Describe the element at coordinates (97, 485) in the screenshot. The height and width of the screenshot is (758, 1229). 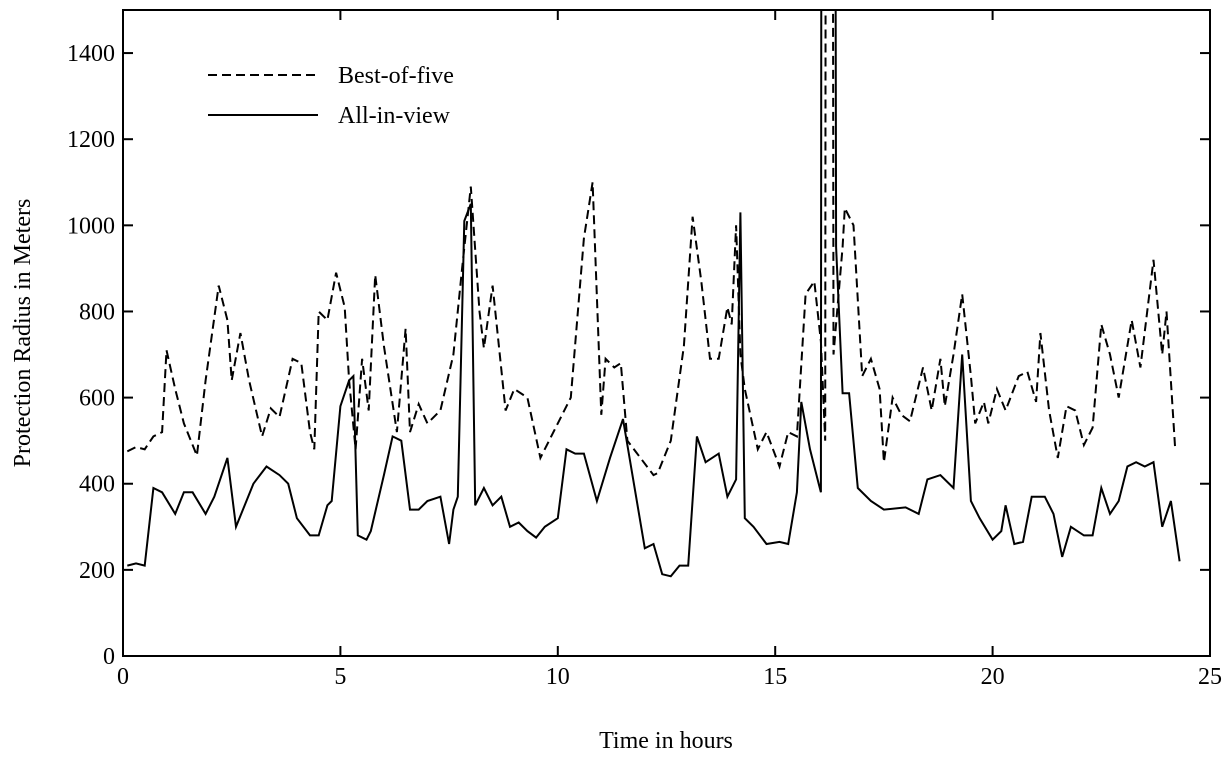
I see `y-tick-label: 400` at that location.